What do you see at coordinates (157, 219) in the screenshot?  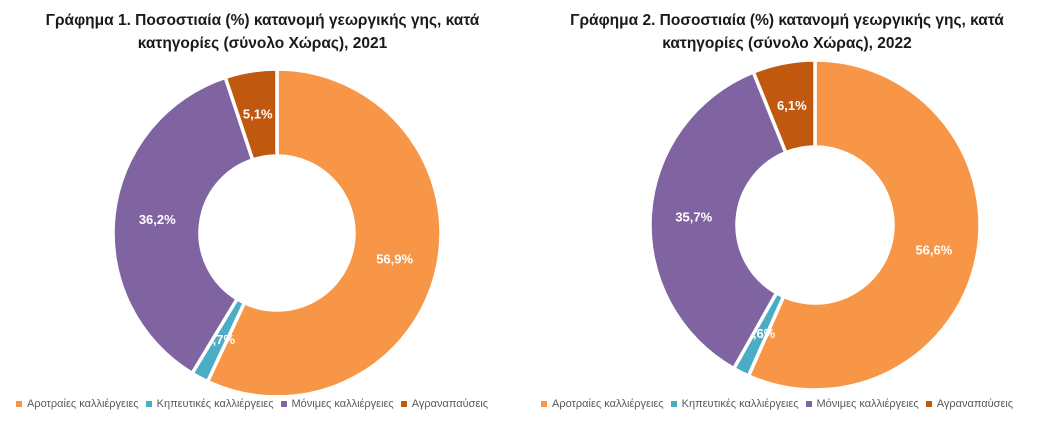 I see `data-label: 36,2%` at bounding box center [157, 219].